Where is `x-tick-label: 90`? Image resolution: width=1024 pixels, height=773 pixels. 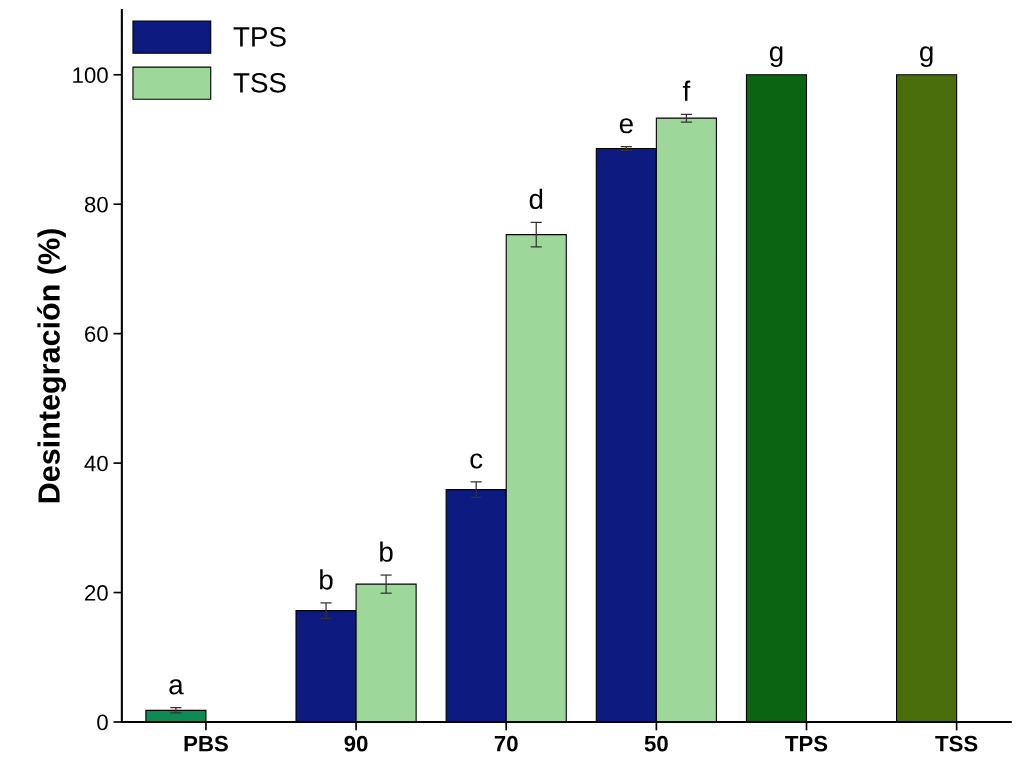
x-tick-label: 90 is located at coordinates (356, 743).